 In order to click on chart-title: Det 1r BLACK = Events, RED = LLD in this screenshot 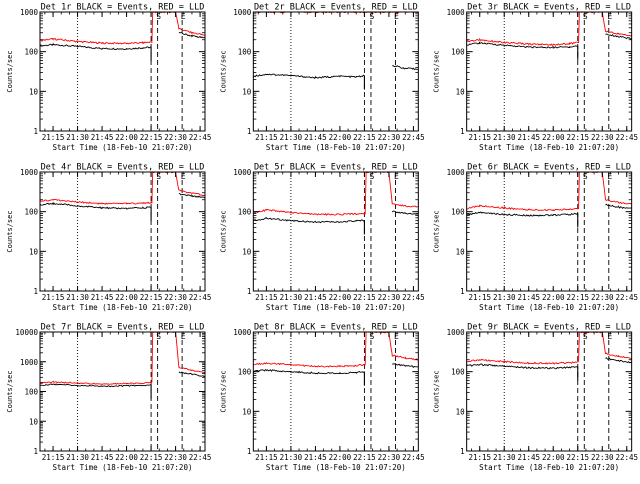, I will do `click(123, 8)`.